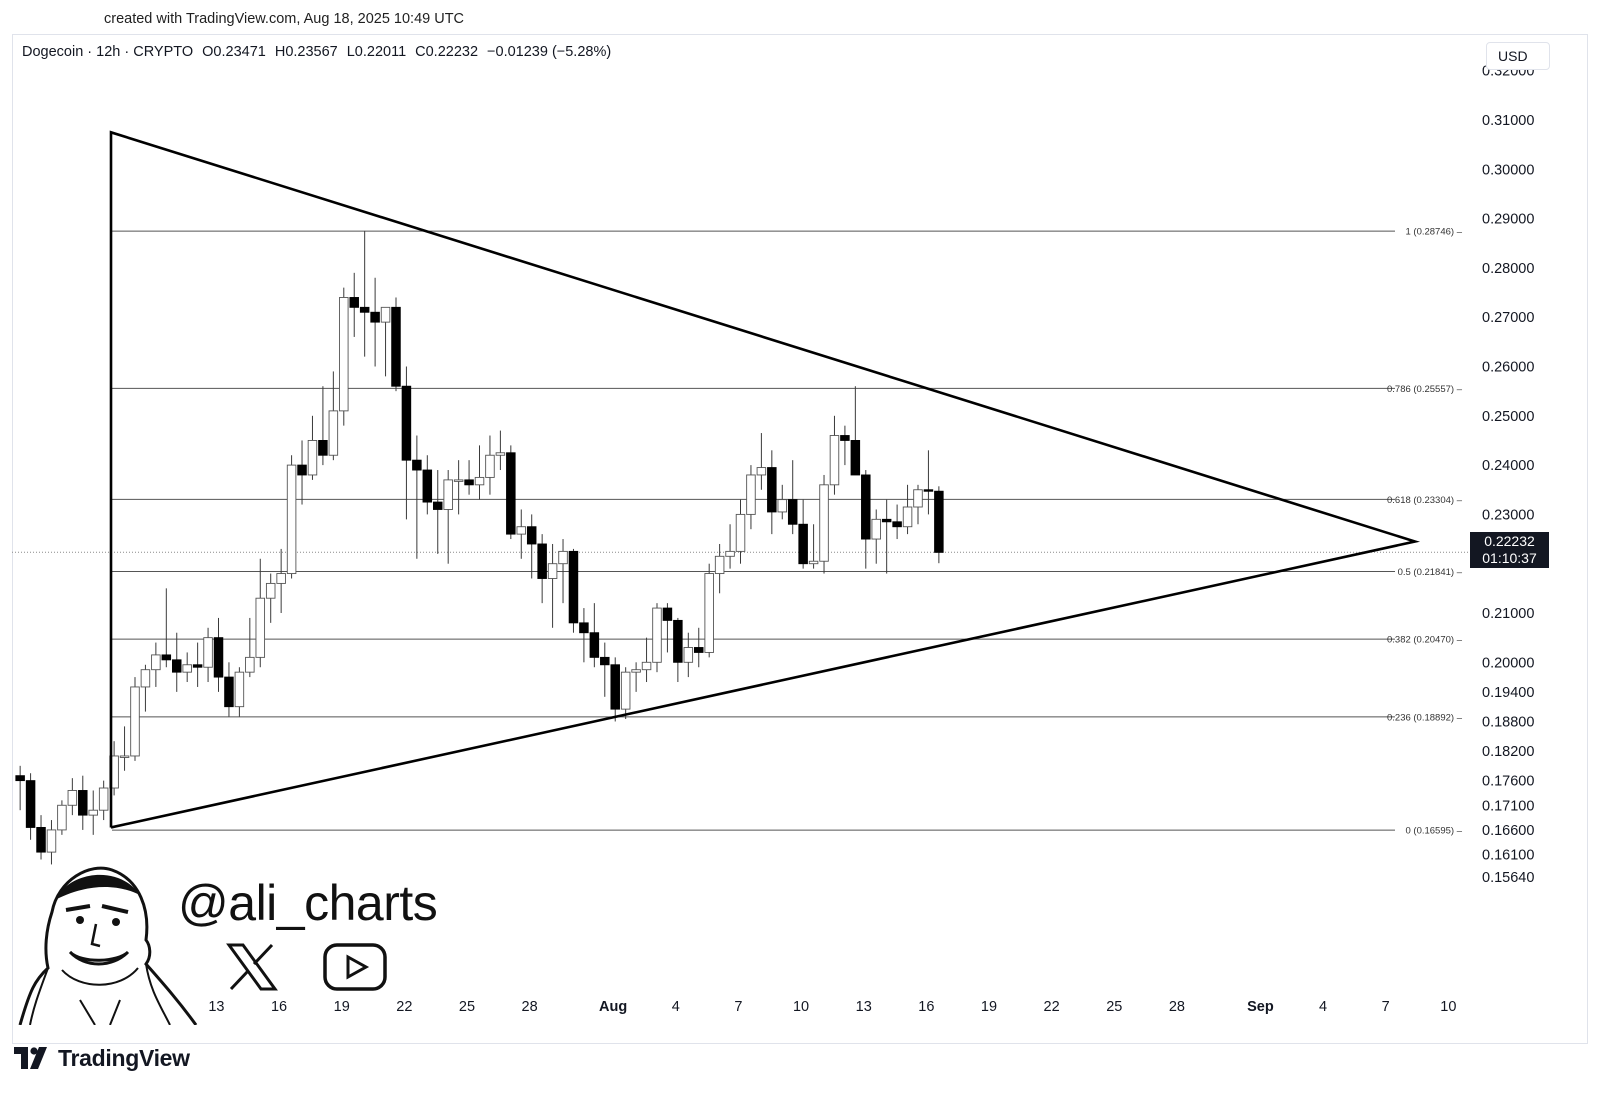 This screenshot has height=1115, width=1600. What do you see at coordinates (1052, 1007) in the screenshot?
I see `x-axis-tick: 22` at bounding box center [1052, 1007].